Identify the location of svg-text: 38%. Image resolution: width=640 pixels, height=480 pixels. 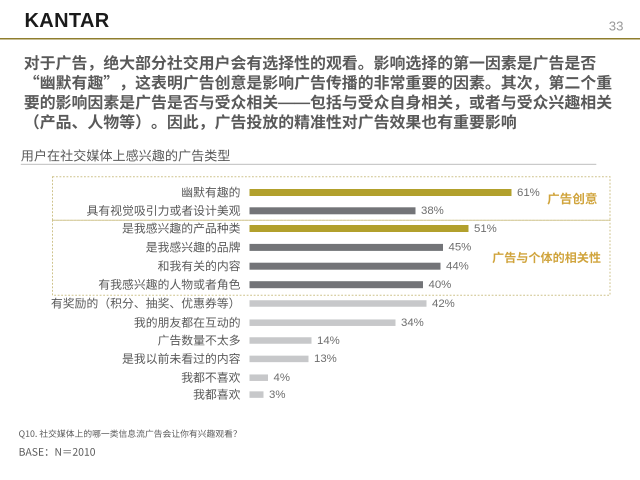
(432, 211).